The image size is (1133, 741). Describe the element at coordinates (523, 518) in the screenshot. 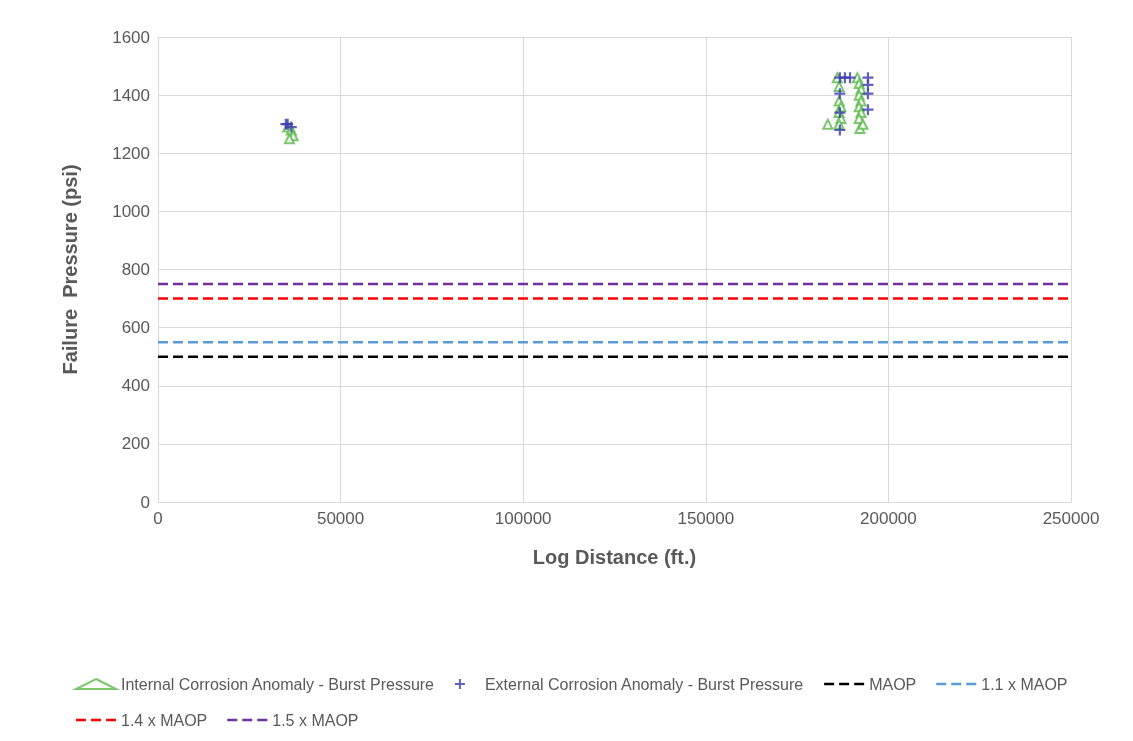

I see `x-tick-label: 100000` at that location.